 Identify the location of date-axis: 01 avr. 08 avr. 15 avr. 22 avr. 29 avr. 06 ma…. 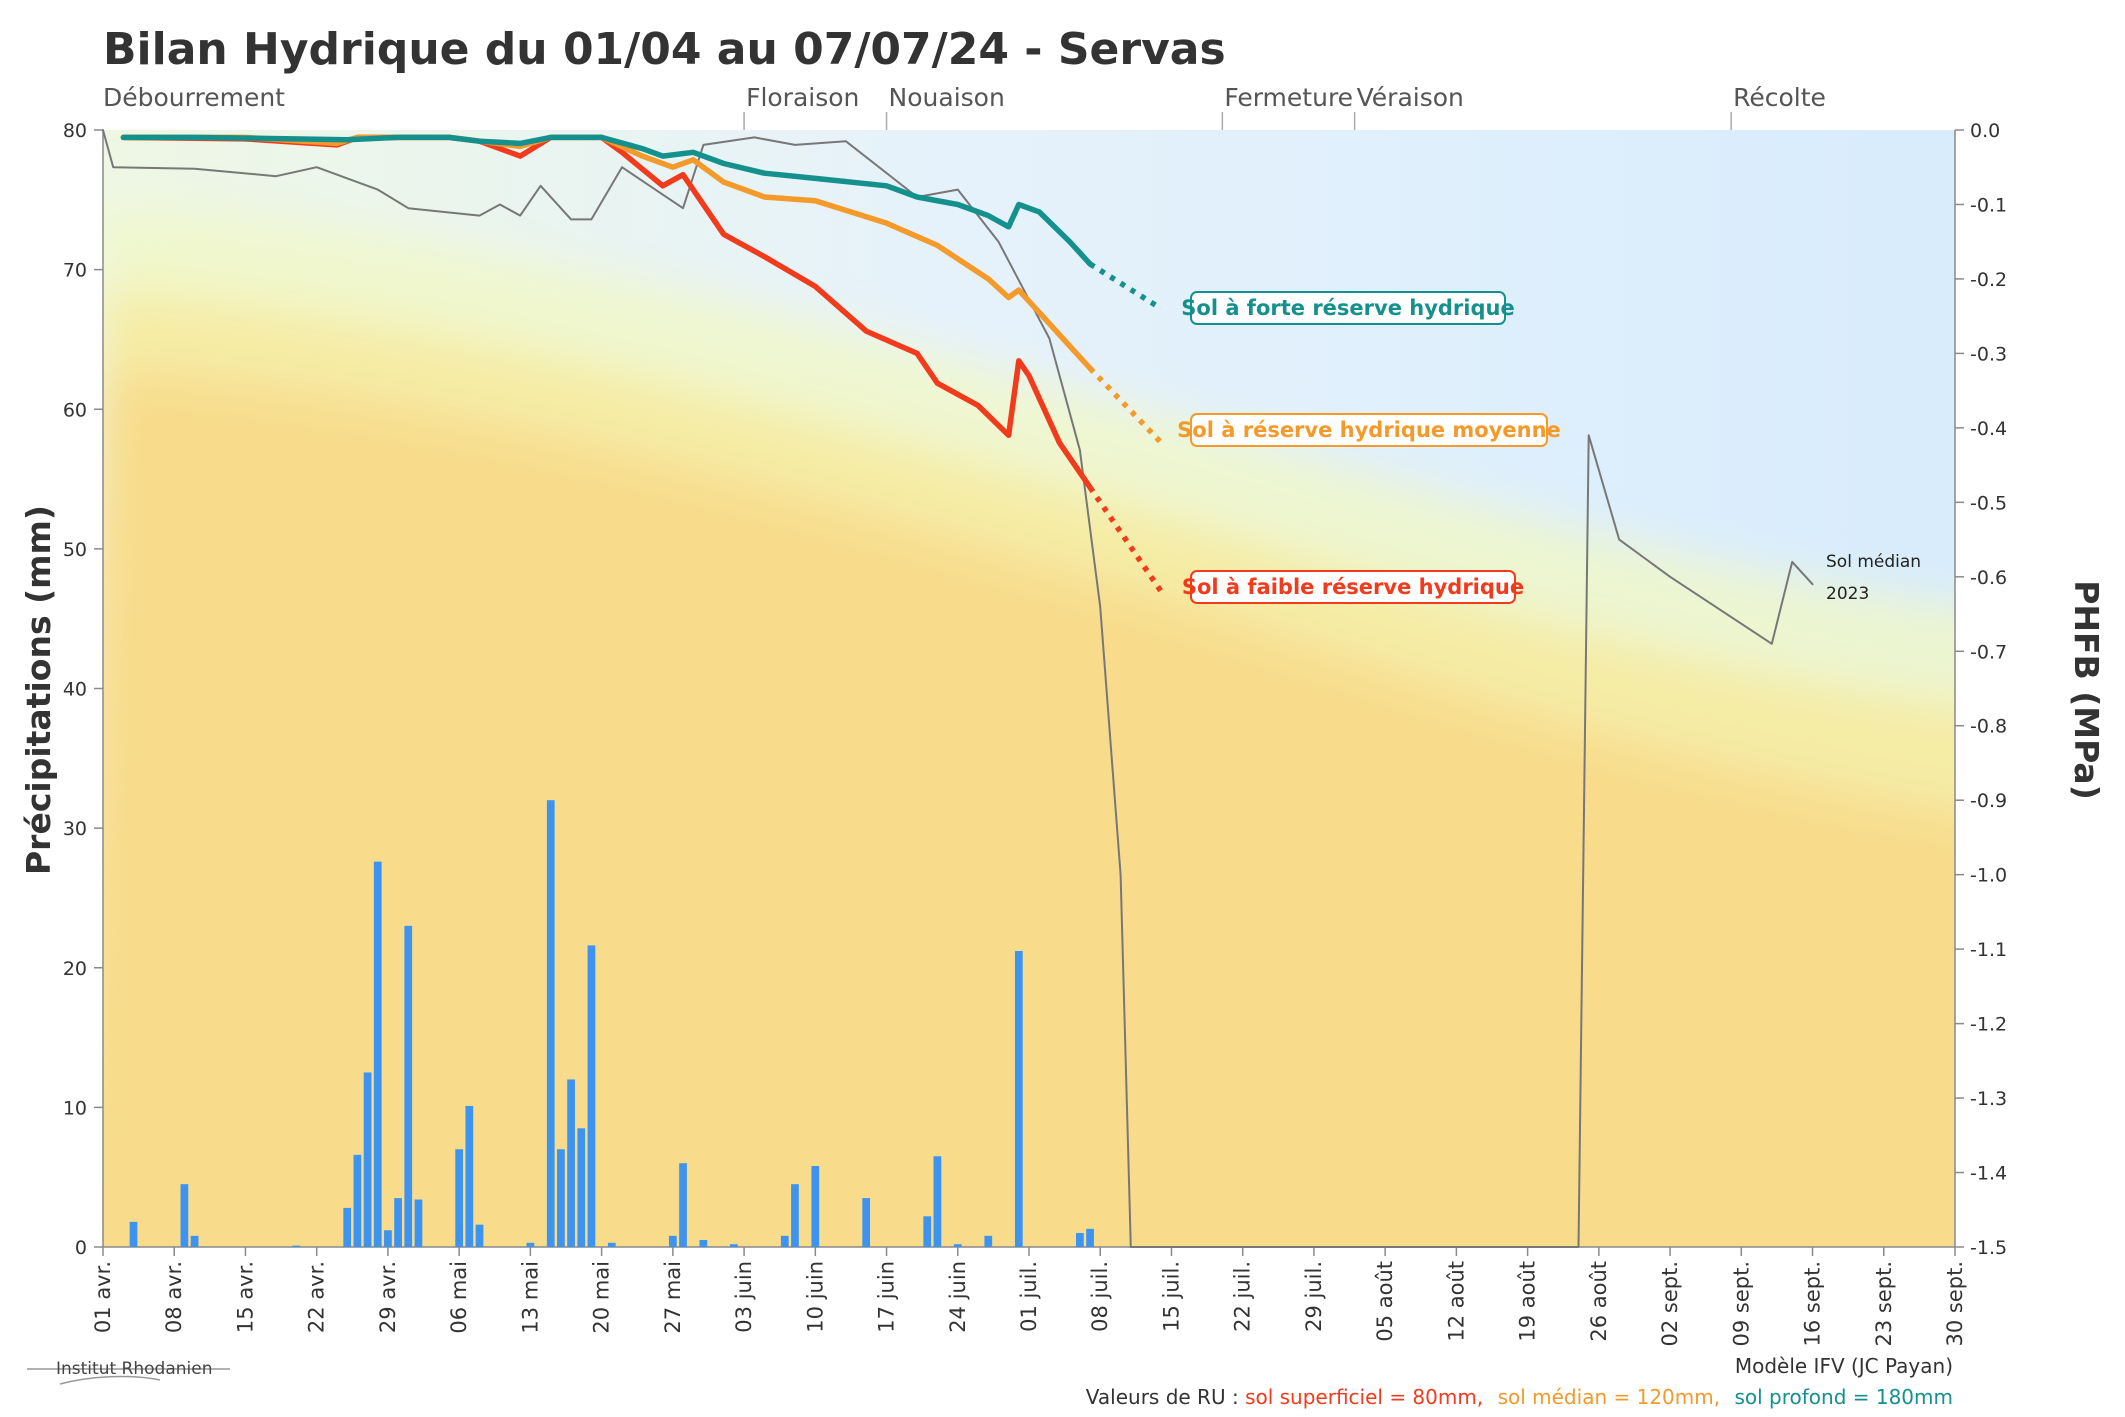
(1029, 1296).